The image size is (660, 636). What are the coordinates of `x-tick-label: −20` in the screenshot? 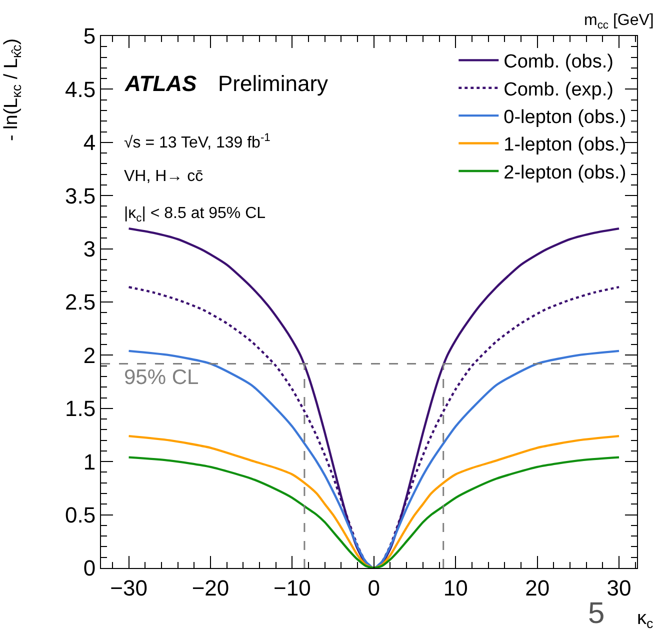 It's located at (211, 587).